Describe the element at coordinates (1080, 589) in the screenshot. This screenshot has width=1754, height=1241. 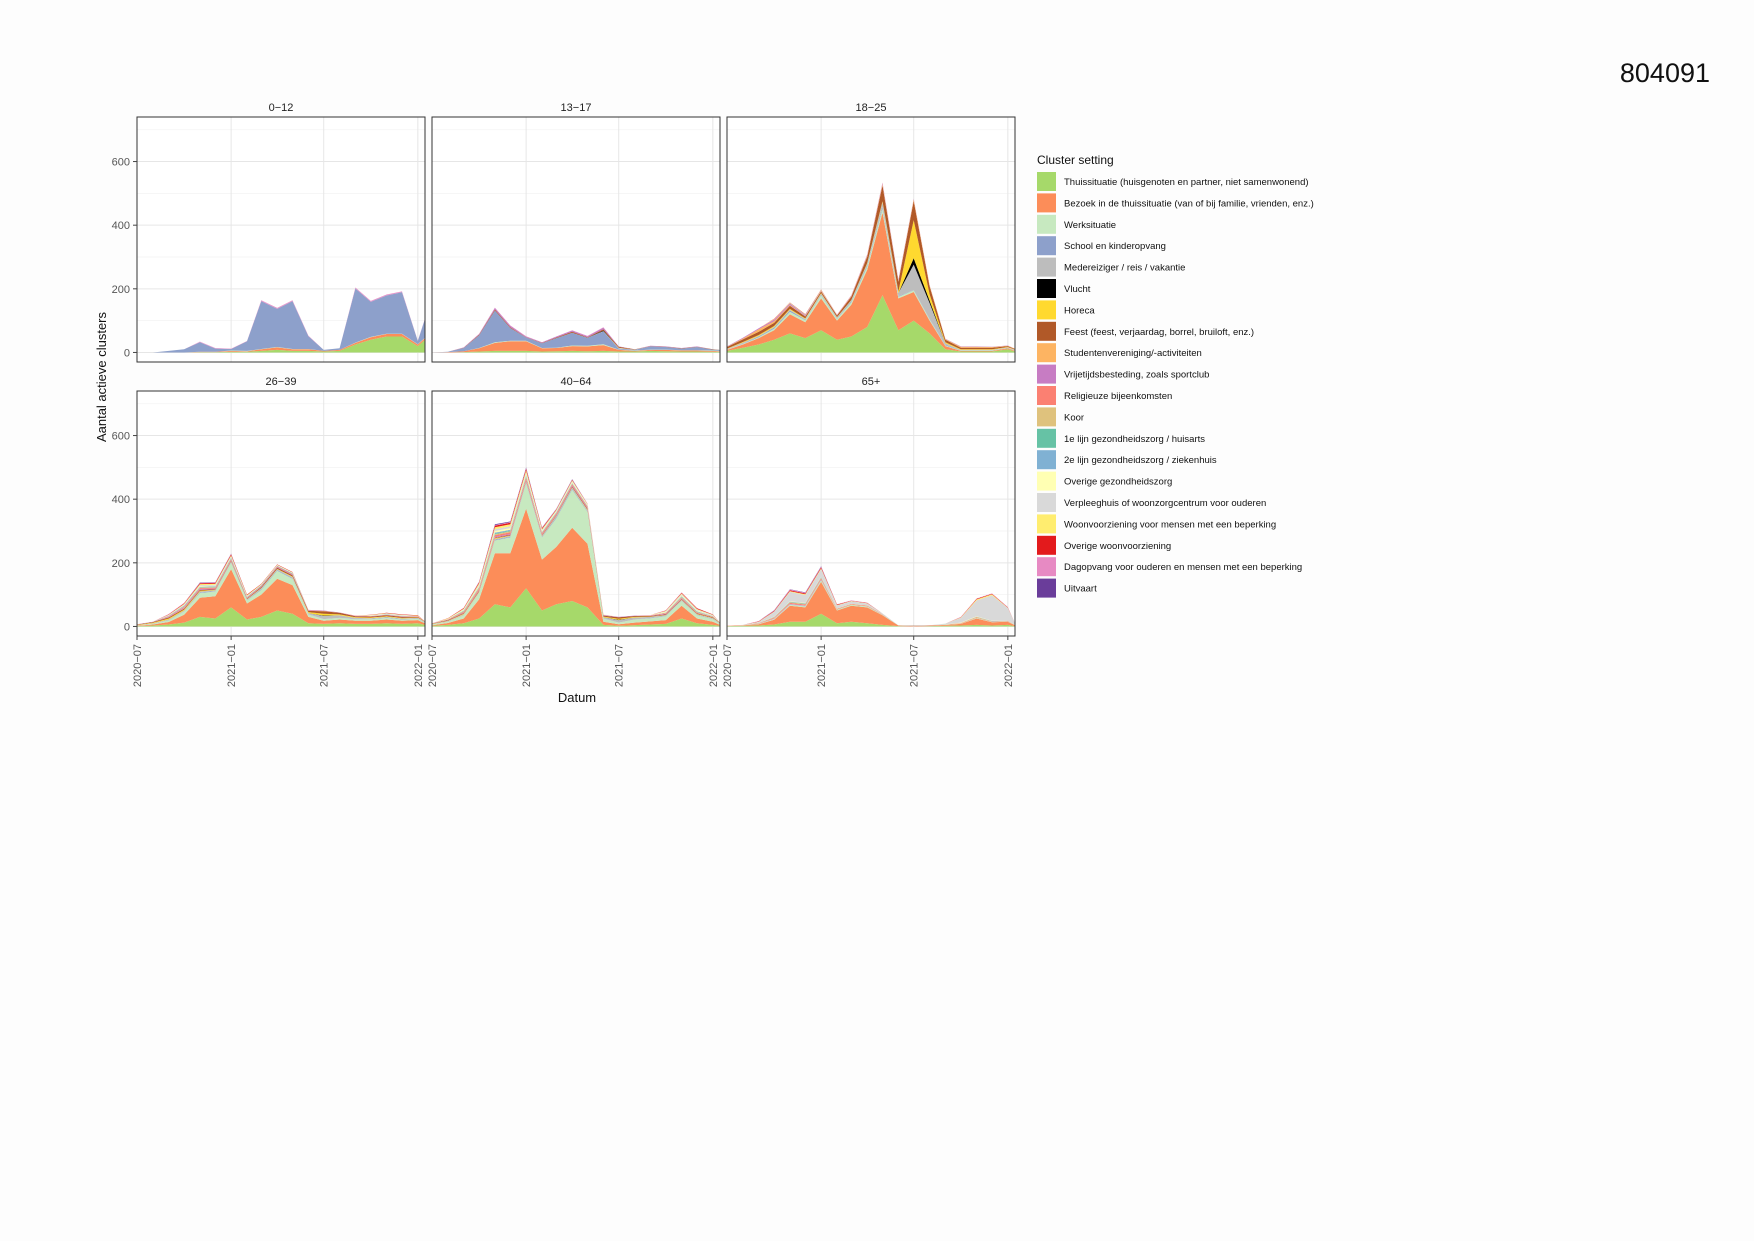
I see `legend-label: Uitvaart` at that location.